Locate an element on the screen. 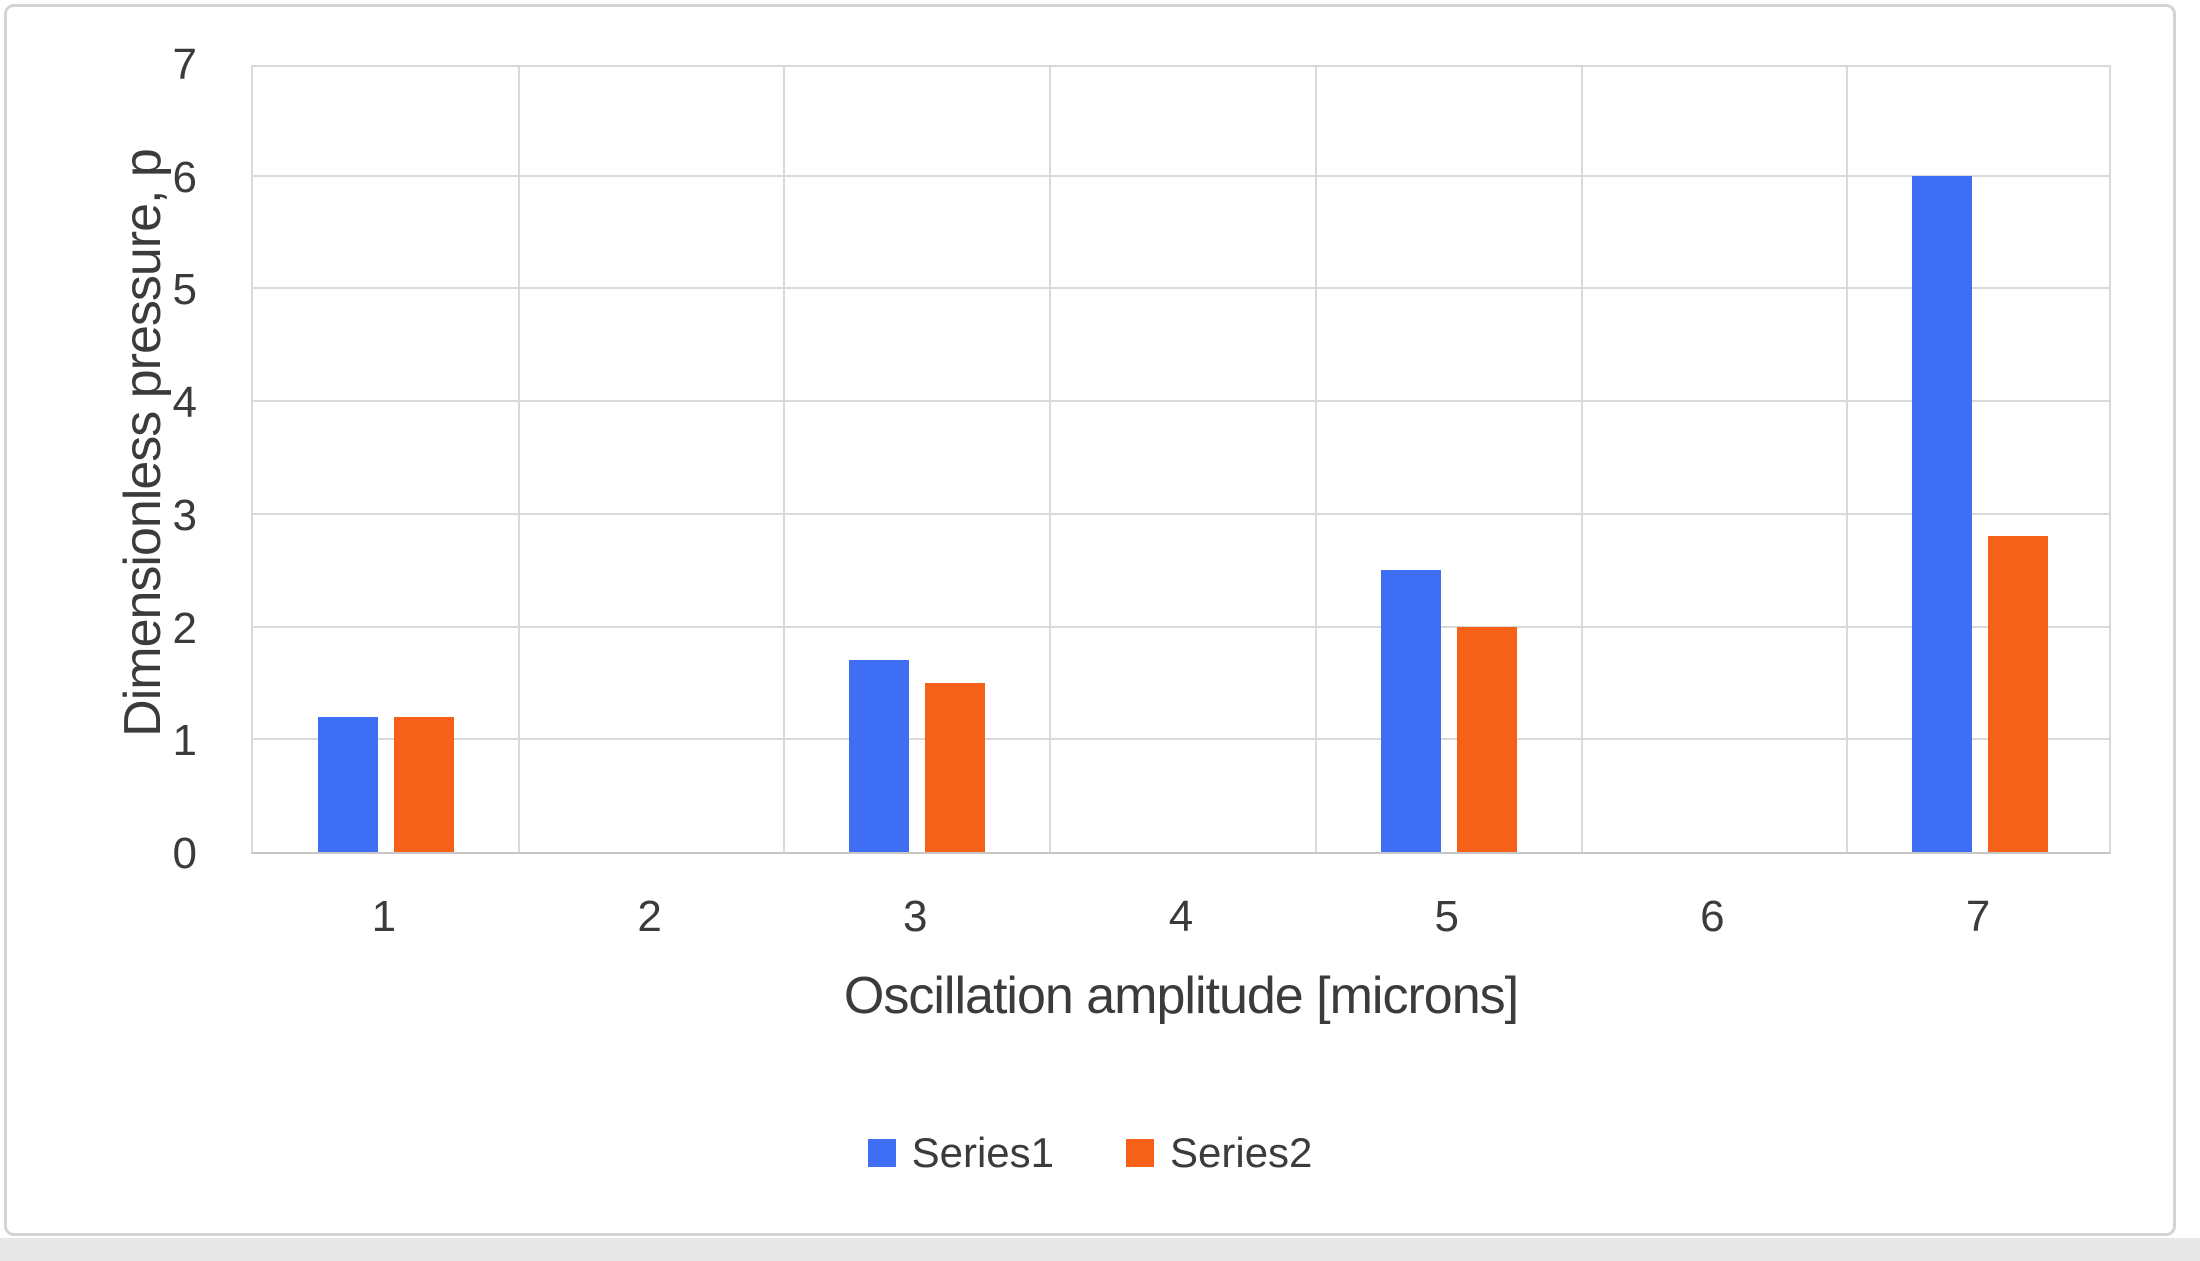 The width and height of the screenshot is (2200, 1261). x-tick-label-7: 7 is located at coordinates (1978, 916).